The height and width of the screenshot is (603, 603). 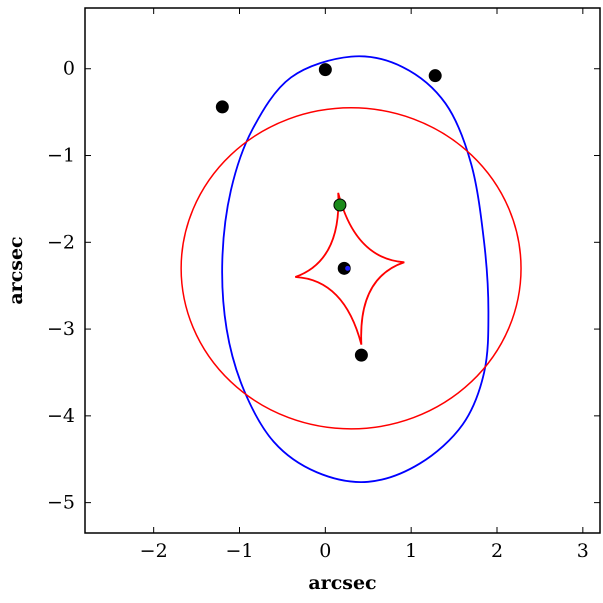 I want to click on x-axis-label: arcsec, so click(x=342, y=583).